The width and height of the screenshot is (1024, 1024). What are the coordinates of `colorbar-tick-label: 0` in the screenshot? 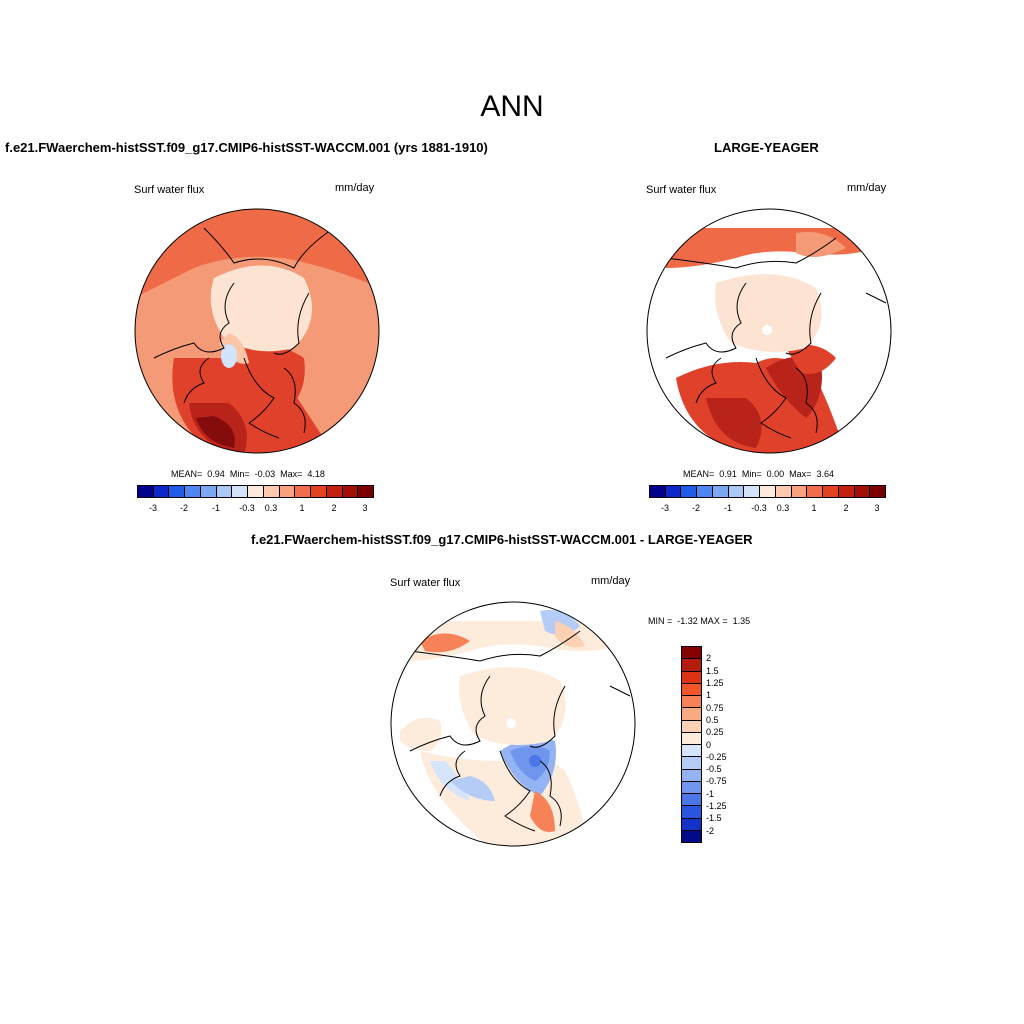 It's located at (709, 744).